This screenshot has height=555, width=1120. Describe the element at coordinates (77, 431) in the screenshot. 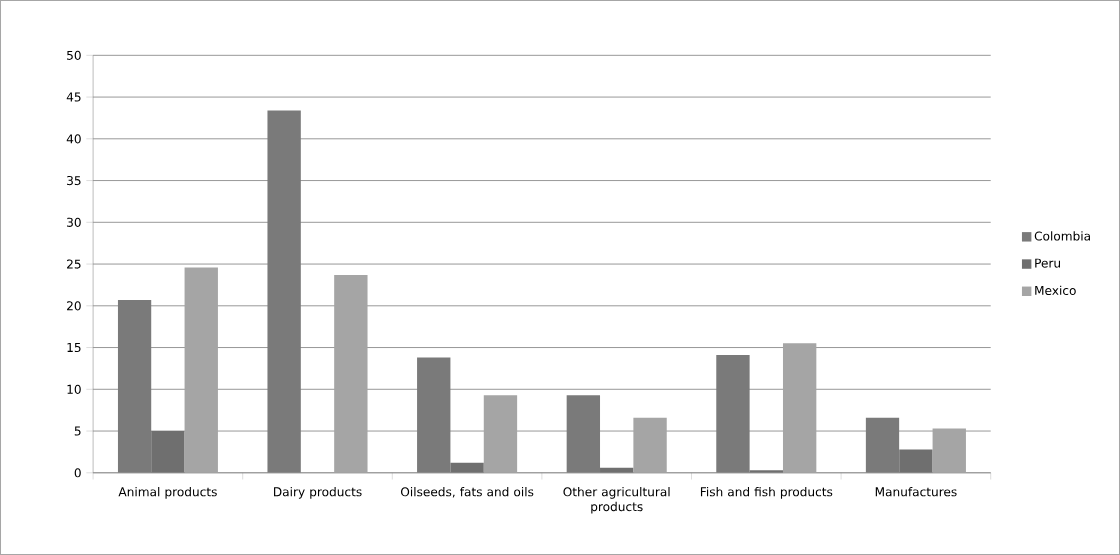

I see `y-tick-label: 5` at that location.